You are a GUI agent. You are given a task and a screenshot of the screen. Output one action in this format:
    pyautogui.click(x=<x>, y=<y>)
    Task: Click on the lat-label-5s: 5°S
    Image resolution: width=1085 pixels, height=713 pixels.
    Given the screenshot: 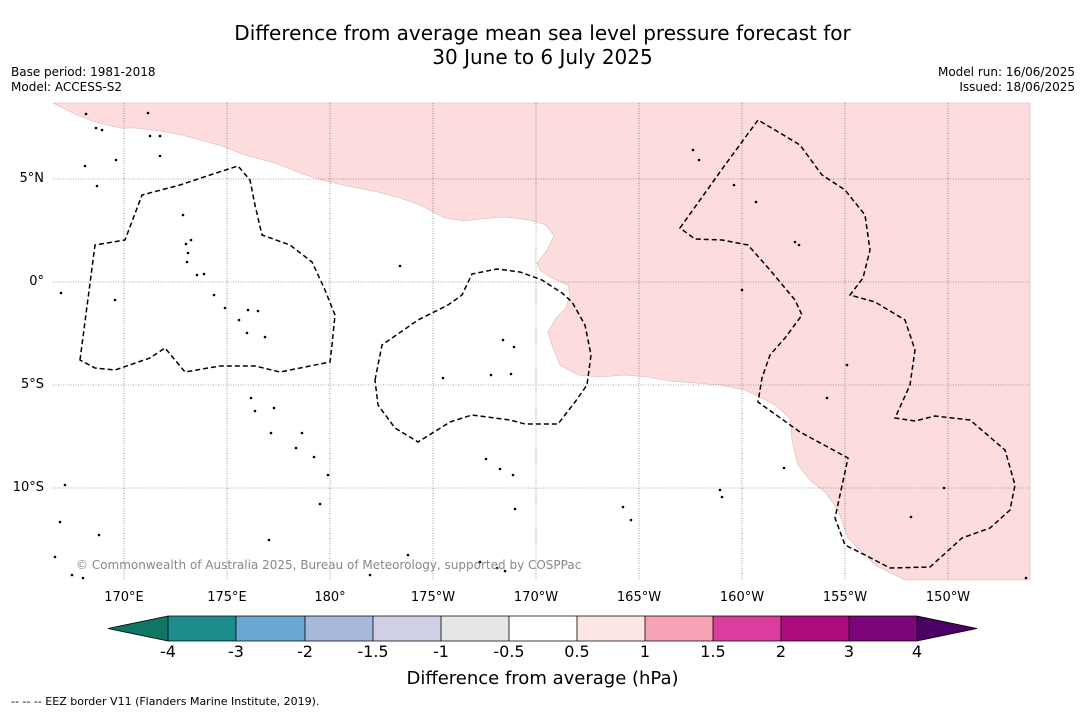 What is the action you would take?
    pyautogui.click(x=32, y=384)
    